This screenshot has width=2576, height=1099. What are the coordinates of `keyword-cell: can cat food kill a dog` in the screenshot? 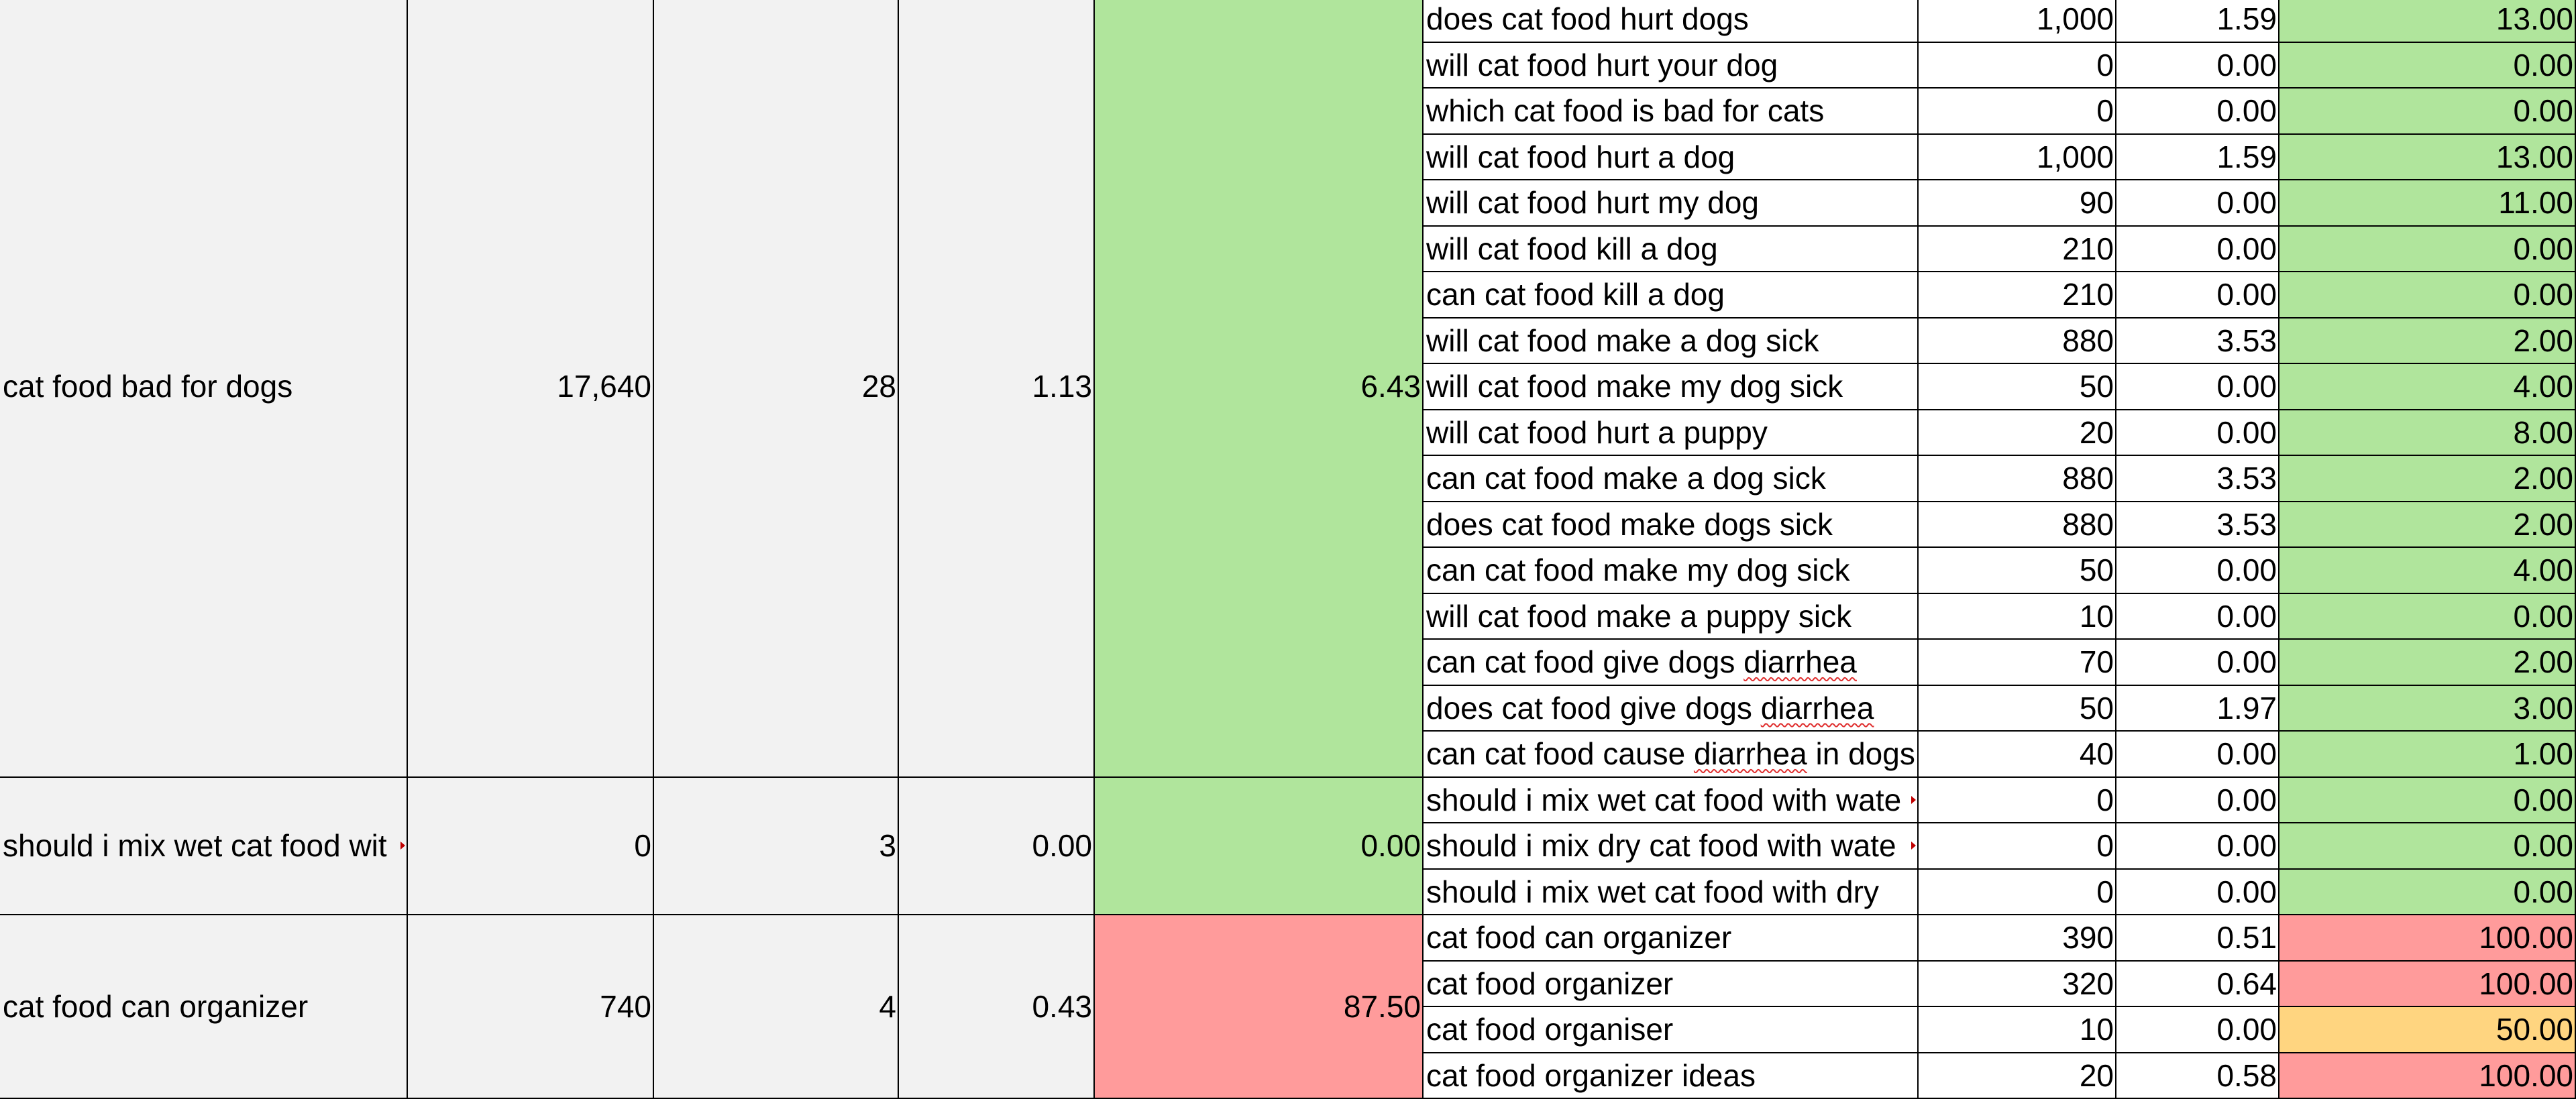 It's located at (1671, 295).